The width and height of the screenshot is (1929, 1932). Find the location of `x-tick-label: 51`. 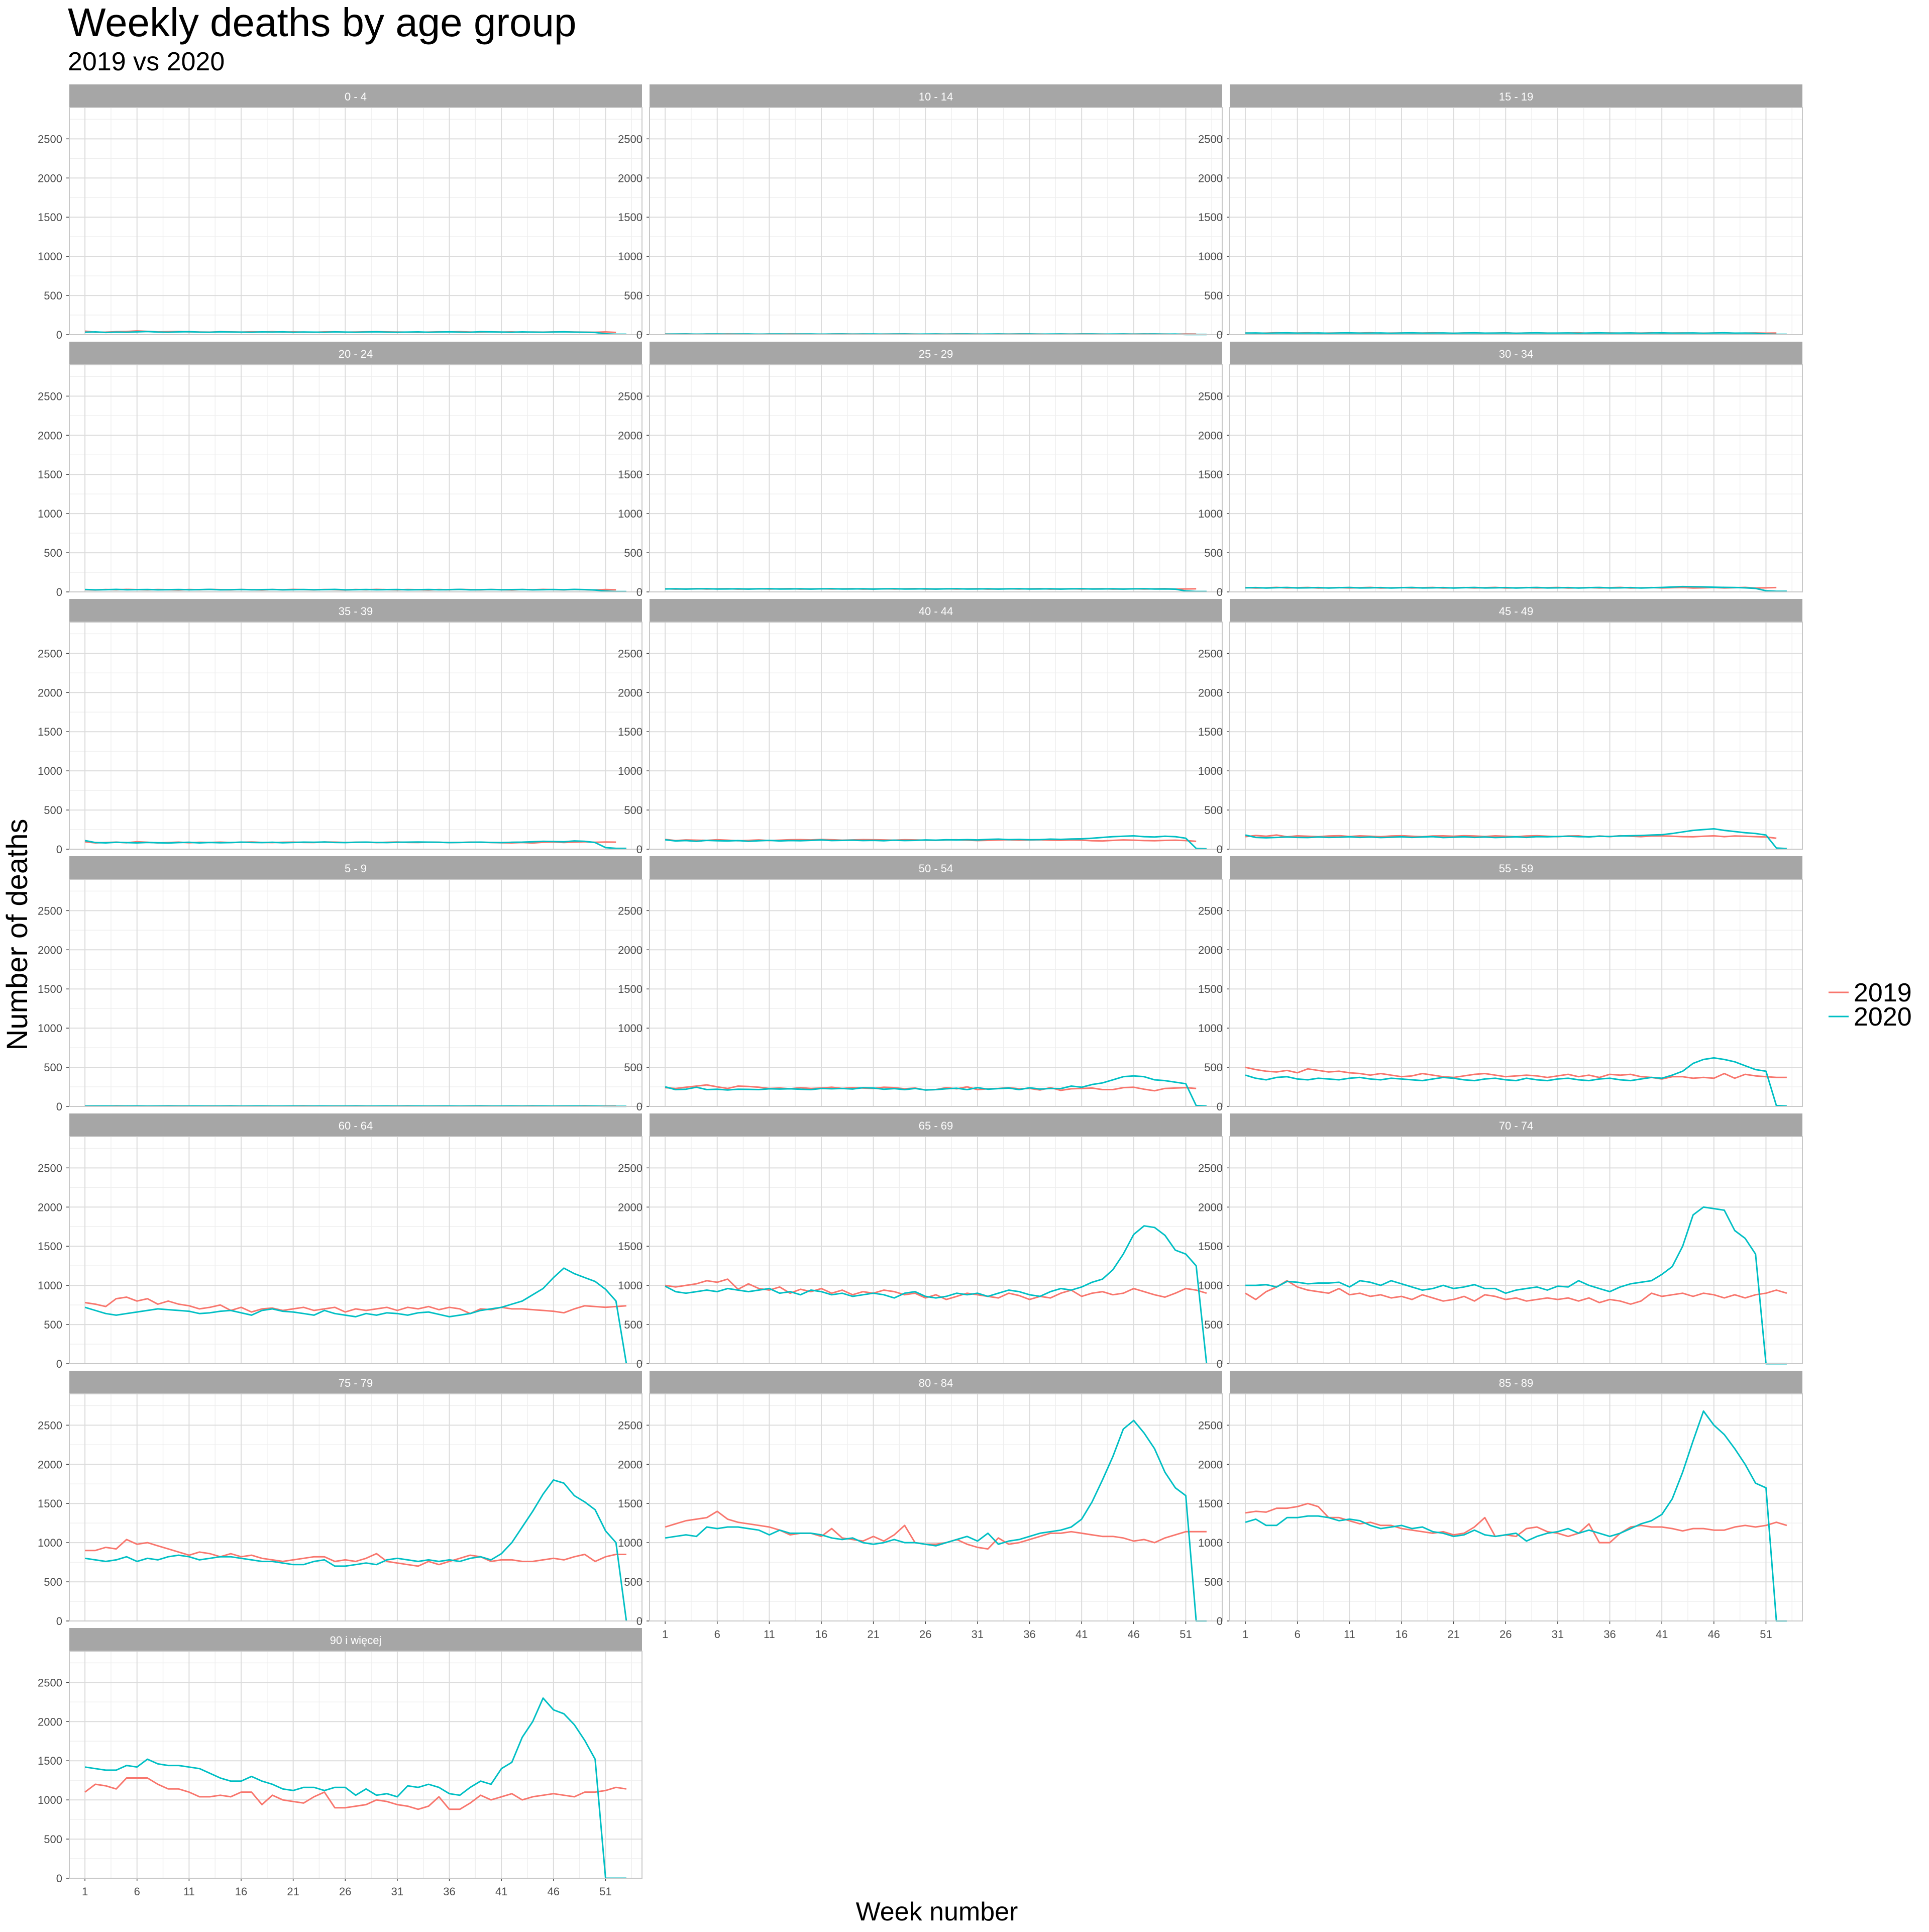

x-tick-label: 51 is located at coordinates (1766, 1634).